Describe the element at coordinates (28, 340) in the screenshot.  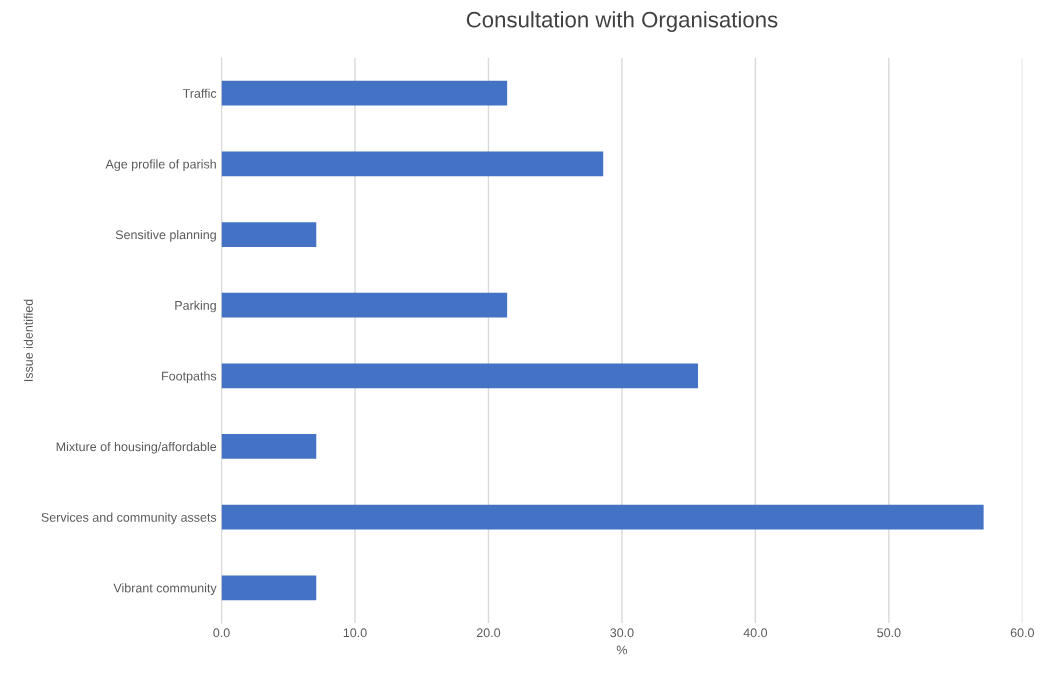
I see `y-axis-title: Issue identified` at that location.